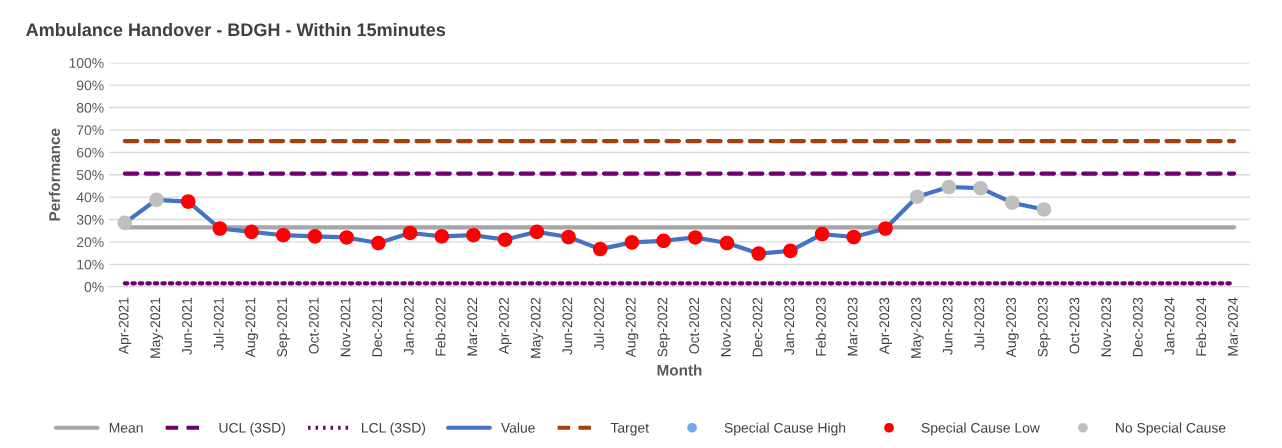 This screenshot has width=1282, height=448. What do you see at coordinates (90, 264) in the screenshot?
I see `y-tick-label: 10%` at bounding box center [90, 264].